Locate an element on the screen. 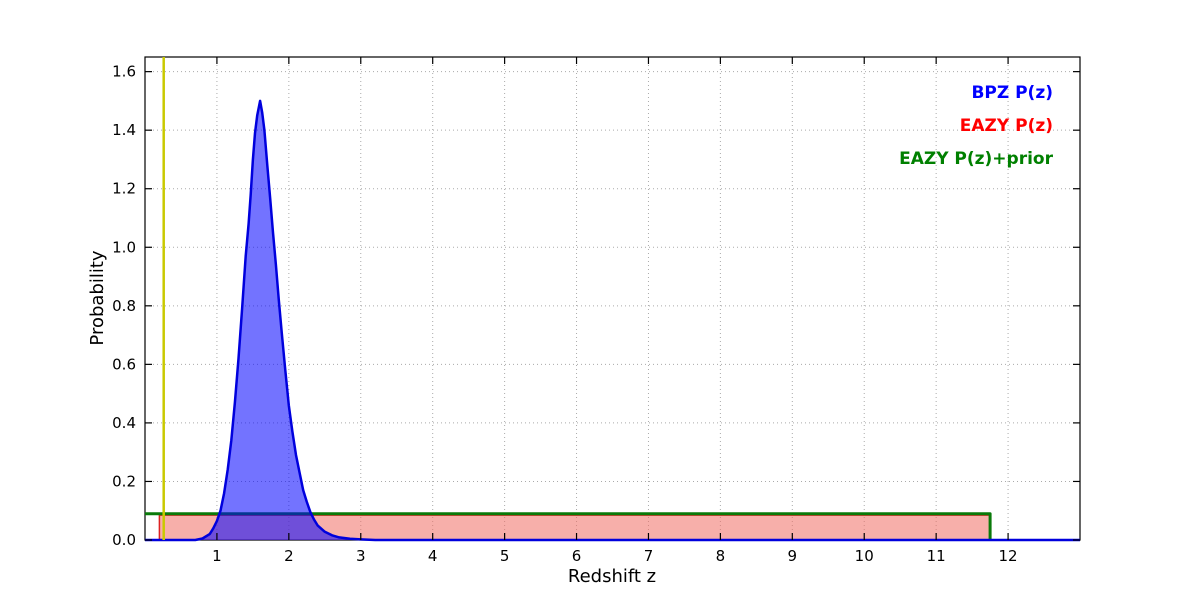  y-tick-label: 1.6 is located at coordinates (124, 72).